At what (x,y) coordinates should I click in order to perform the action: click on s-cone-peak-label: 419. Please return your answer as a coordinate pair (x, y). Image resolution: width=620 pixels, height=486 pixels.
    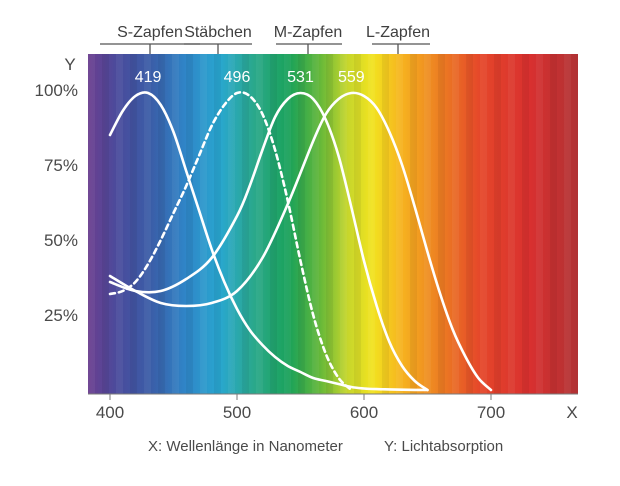
    Looking at the image, I should click on (148, 77).